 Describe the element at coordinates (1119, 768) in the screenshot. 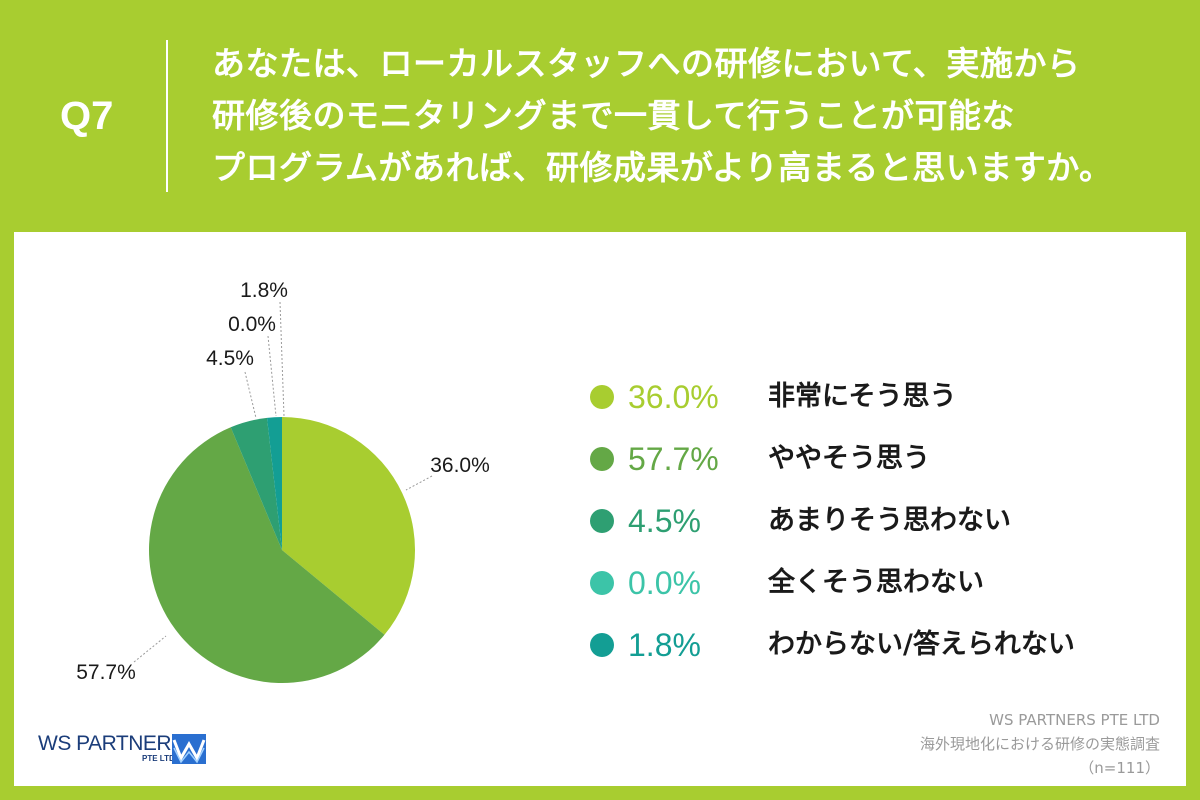

I see `source-n: （n=111）` at that location.